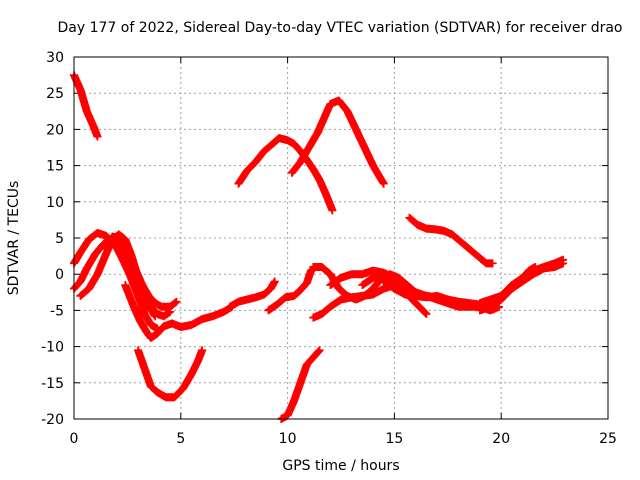 This screenshot has height=480, width=640. Describe the element at coordinates (451, 240) in the screenshot. I see `series-arc-r` at that location.